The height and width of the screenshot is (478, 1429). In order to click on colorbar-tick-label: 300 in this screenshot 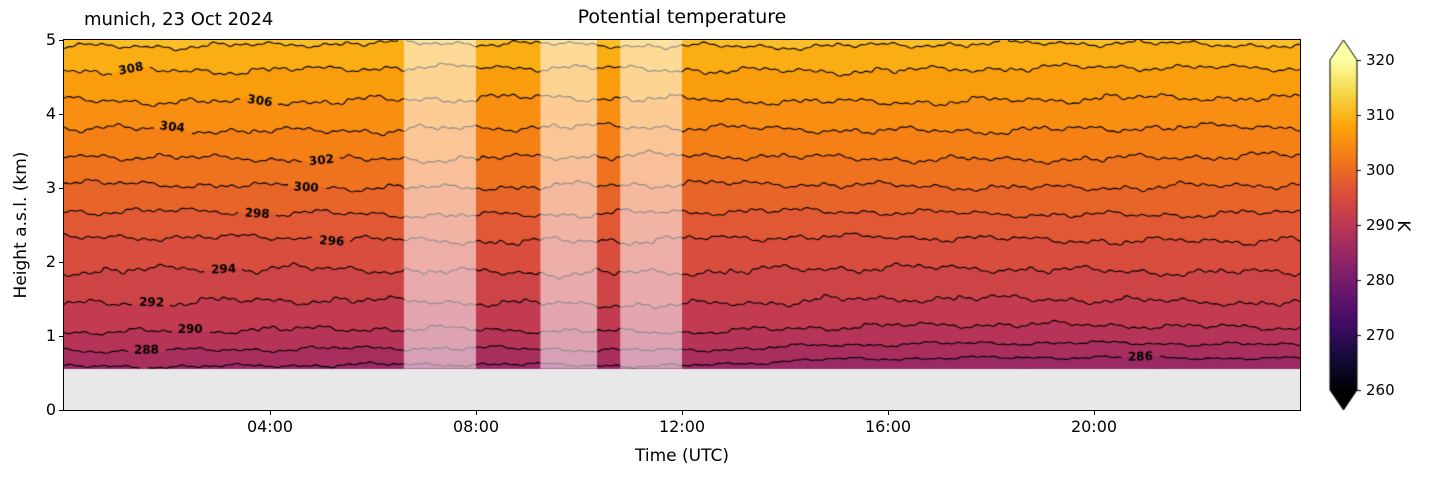, I will do `click(1380, 170)`.